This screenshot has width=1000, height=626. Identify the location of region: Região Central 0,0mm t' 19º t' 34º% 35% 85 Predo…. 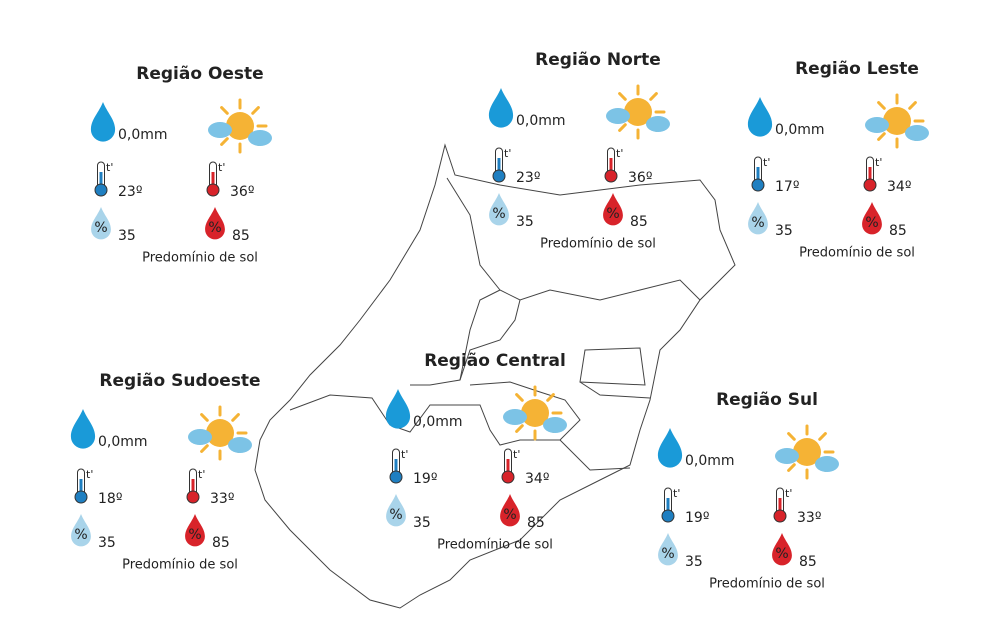
(476, 452).